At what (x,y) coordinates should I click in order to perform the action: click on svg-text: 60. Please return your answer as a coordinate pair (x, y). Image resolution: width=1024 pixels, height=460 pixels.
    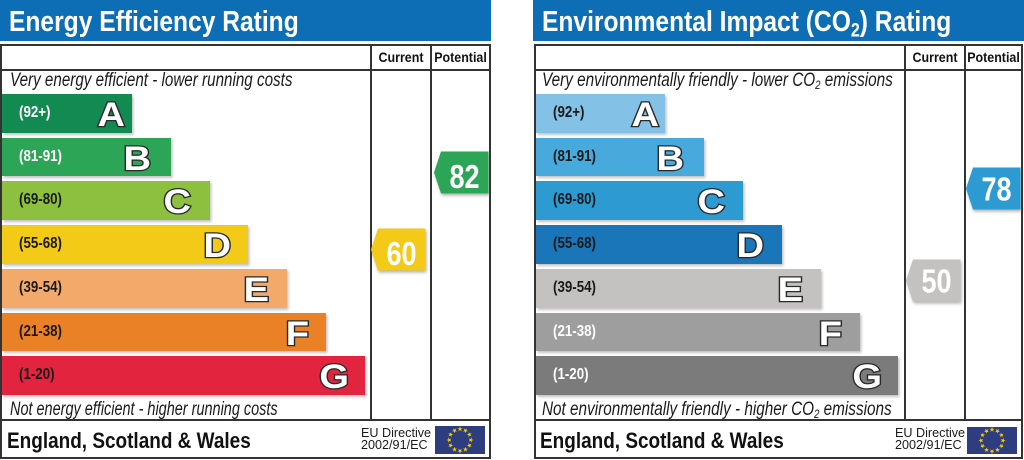
    Looking at the image, I should click on (401, 253).